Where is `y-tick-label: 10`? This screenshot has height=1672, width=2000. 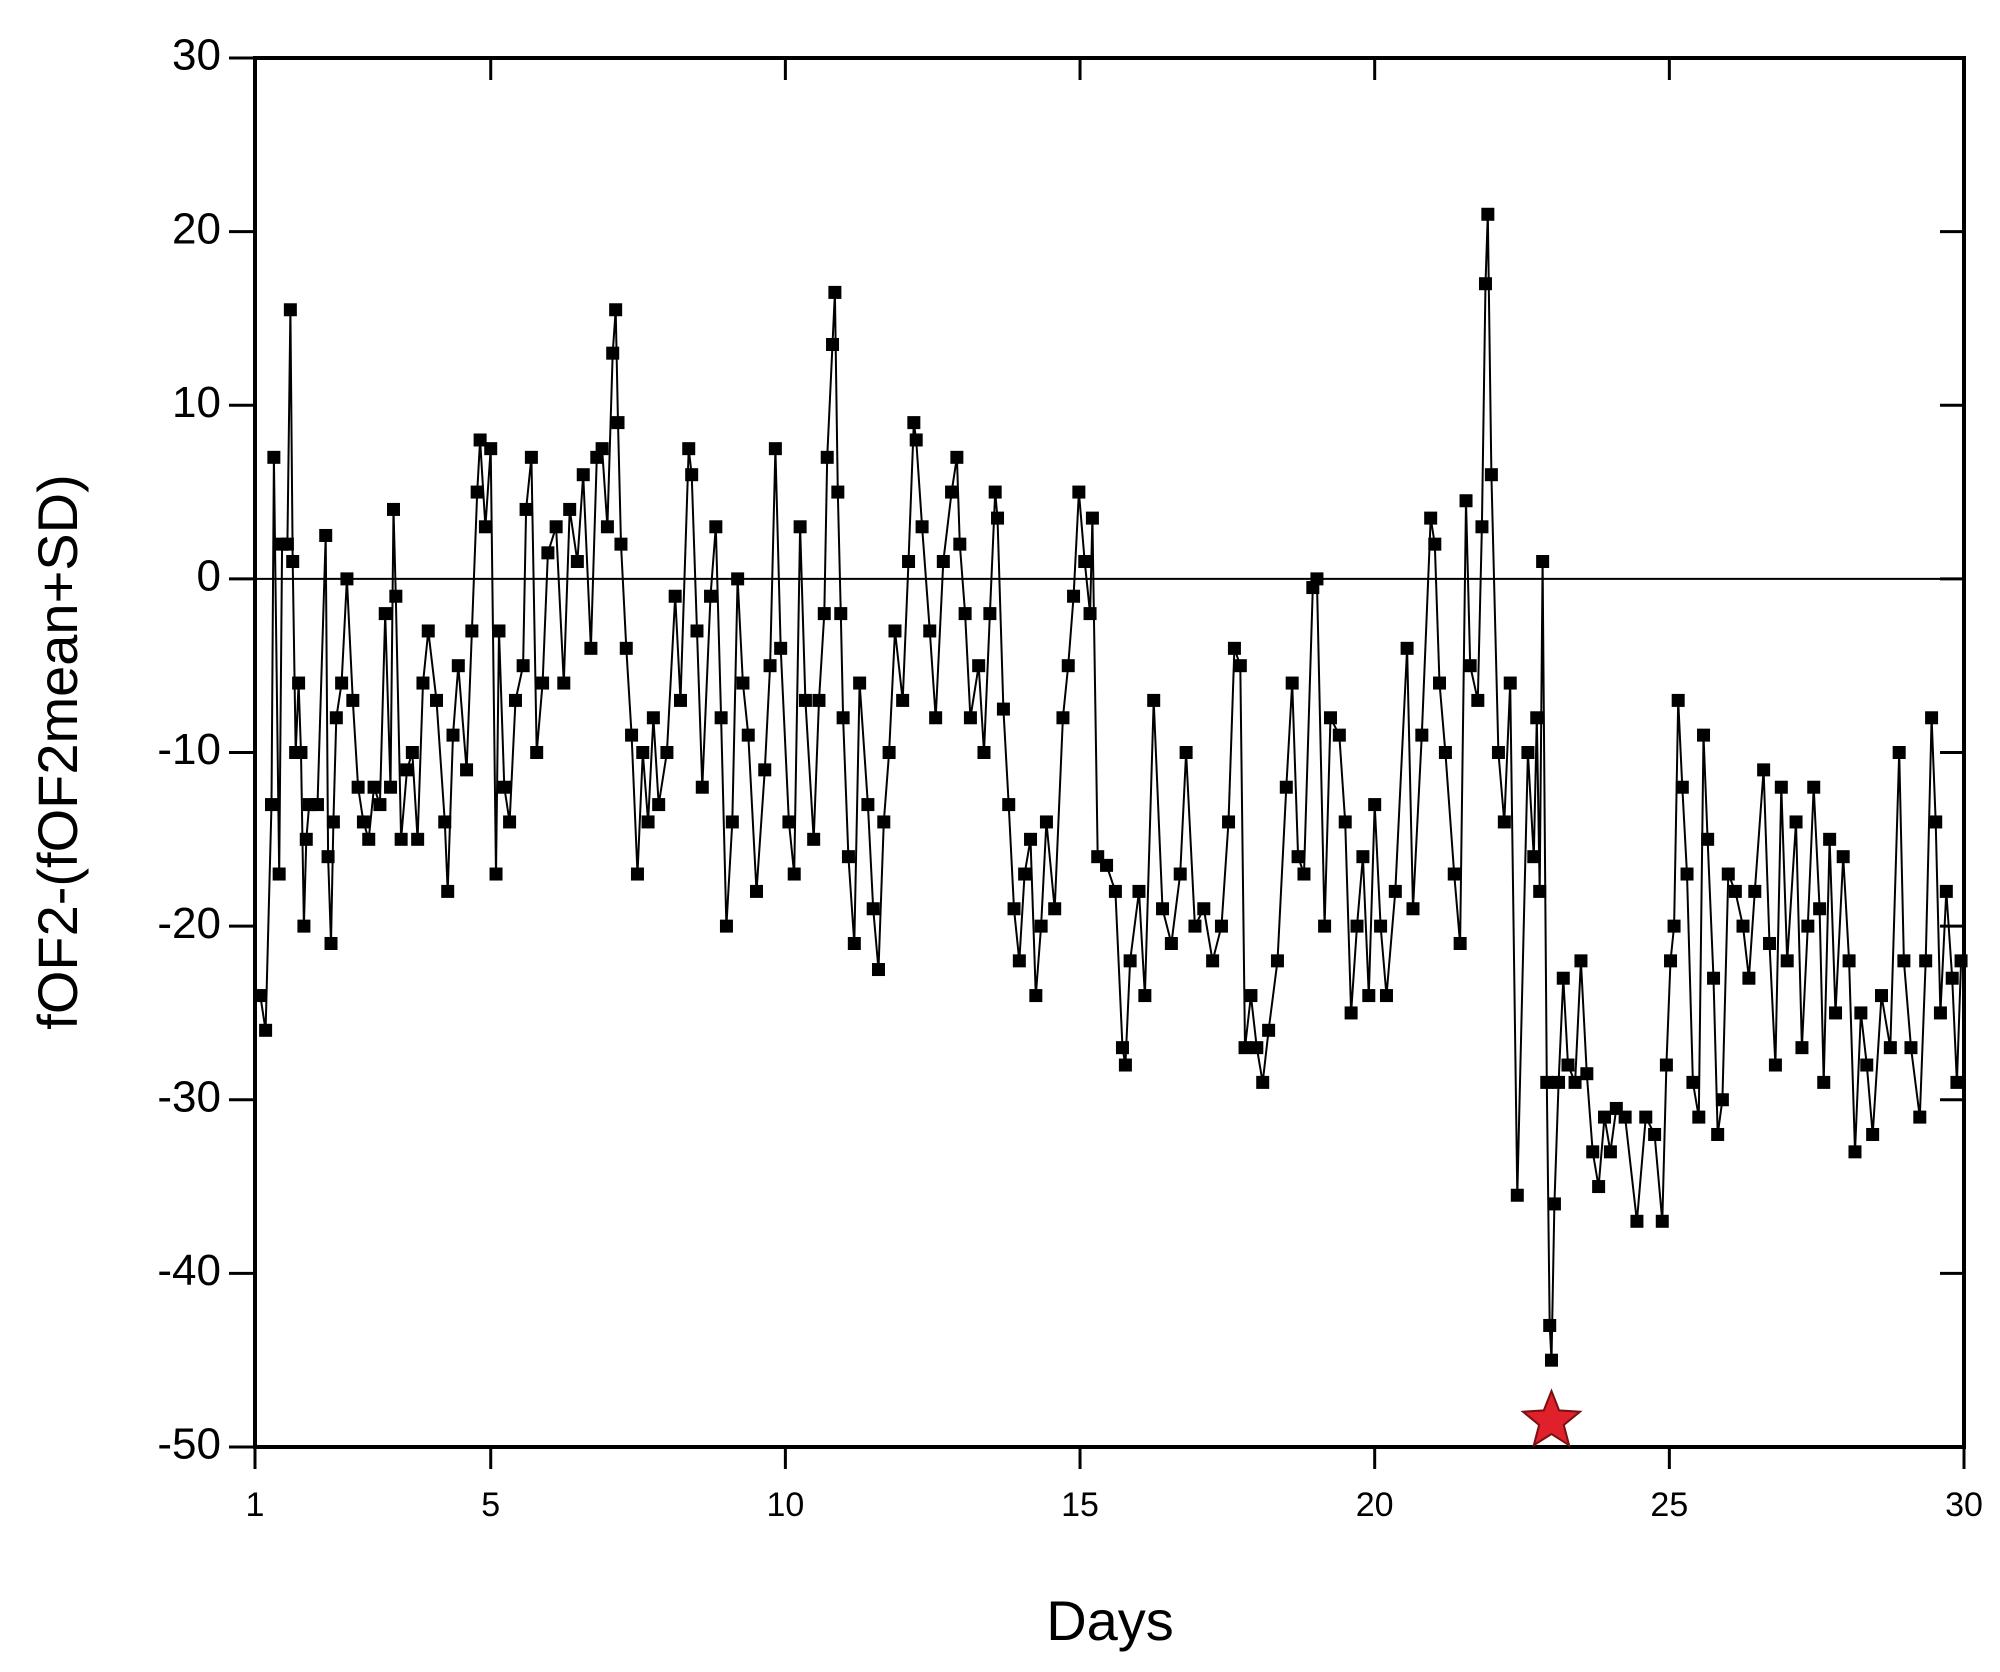
y-tick-label: 10 is located at coordinates (196, 402).